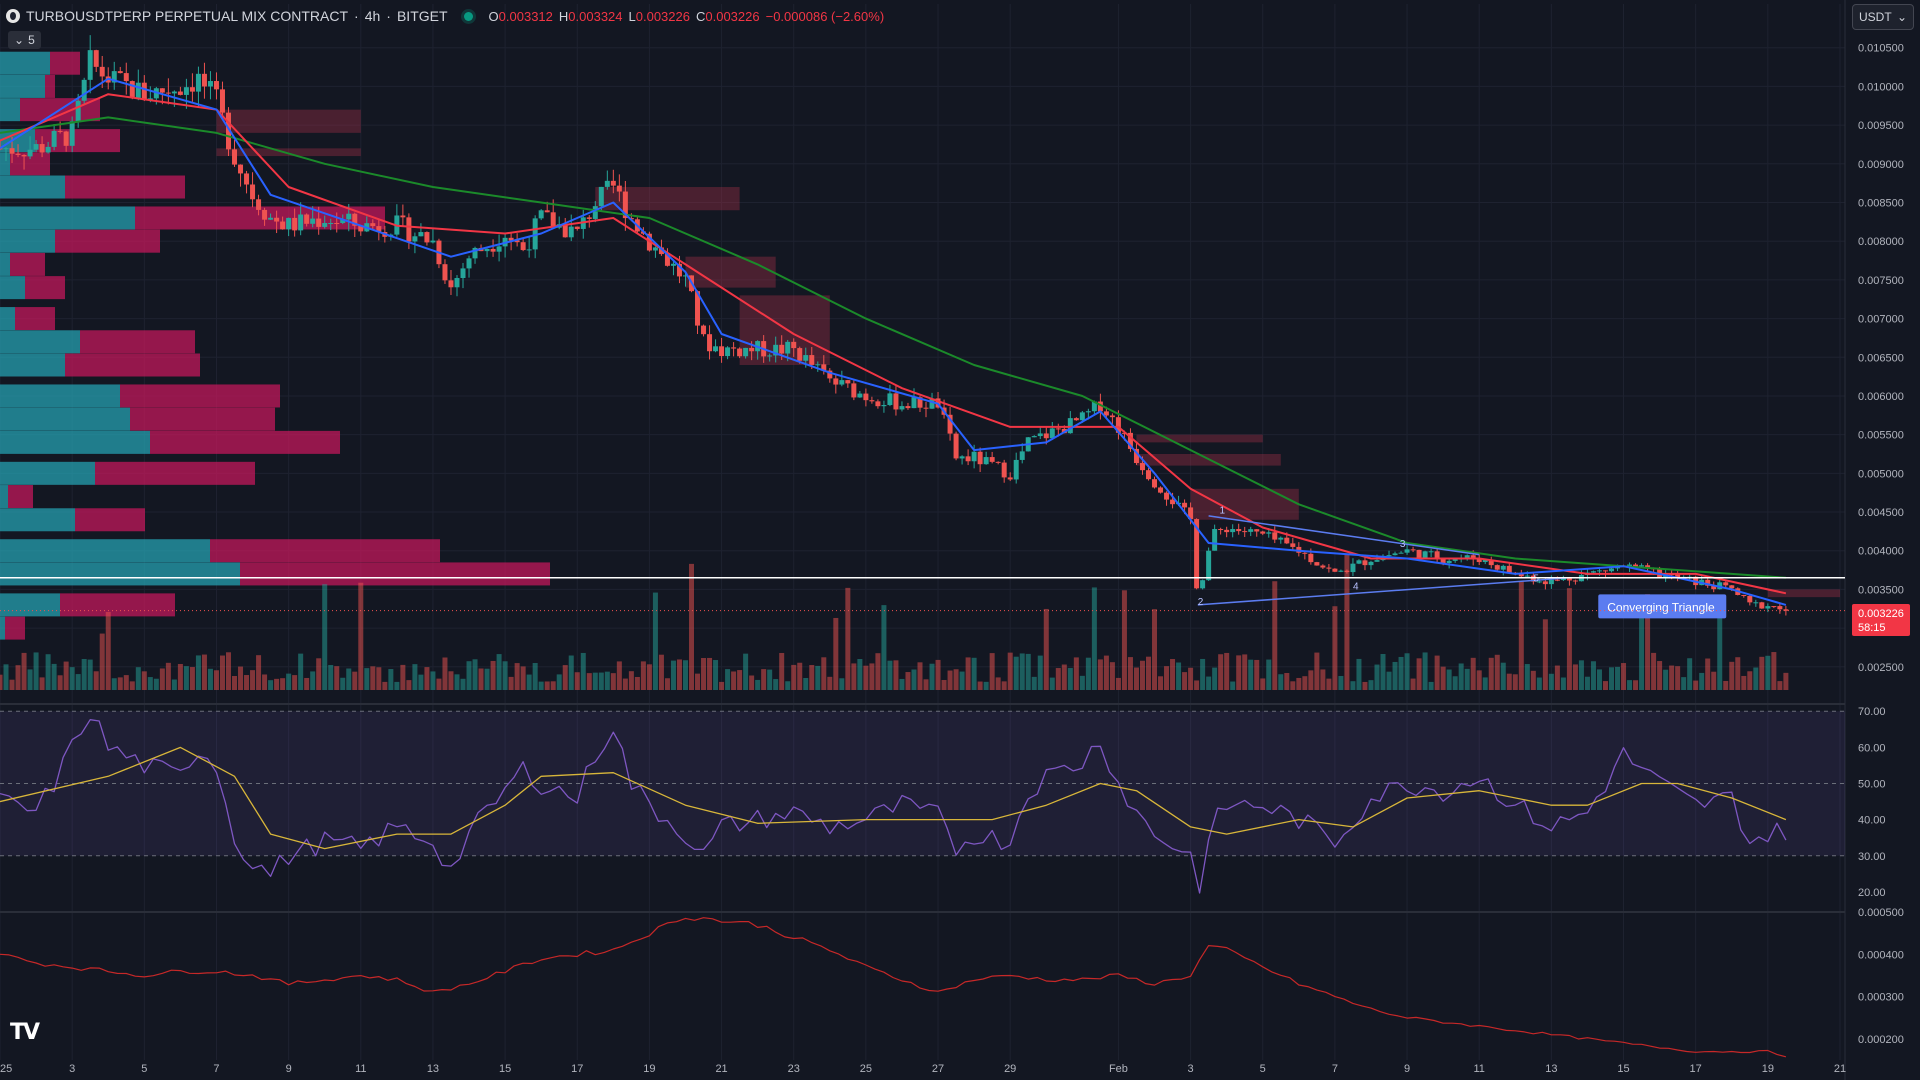  Describe the element at coordinates (187, 16) in the screenshot. I see `symbol-name: TURBOUSDTPERP PERPETUAL MIX CONTRACT` at that location.